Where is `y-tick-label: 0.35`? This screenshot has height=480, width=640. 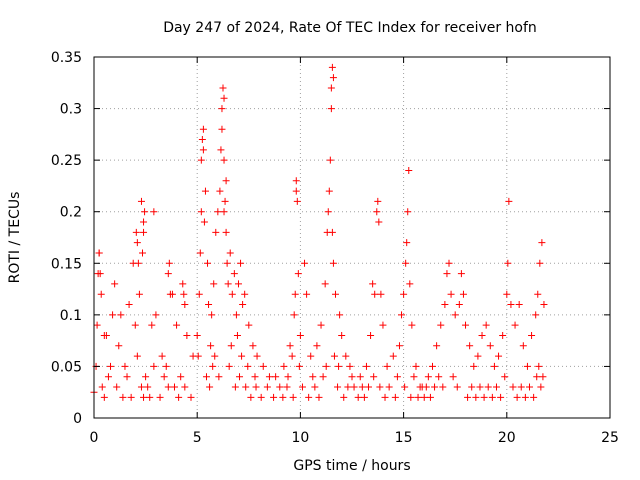 y-tick-label: 0.35 is located at coordinates (66, 58).